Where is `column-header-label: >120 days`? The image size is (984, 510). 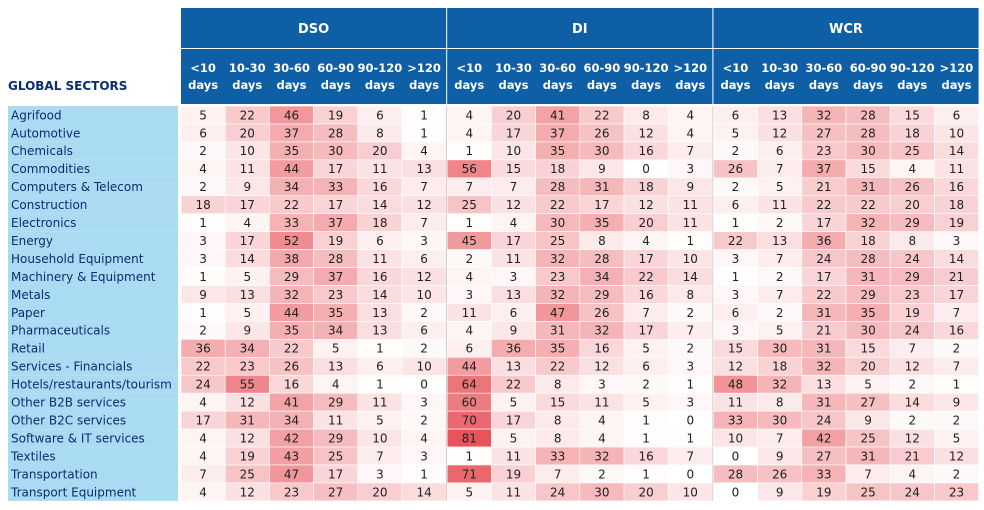
column-header-label: >120 days is located at coordinates (690, 76).